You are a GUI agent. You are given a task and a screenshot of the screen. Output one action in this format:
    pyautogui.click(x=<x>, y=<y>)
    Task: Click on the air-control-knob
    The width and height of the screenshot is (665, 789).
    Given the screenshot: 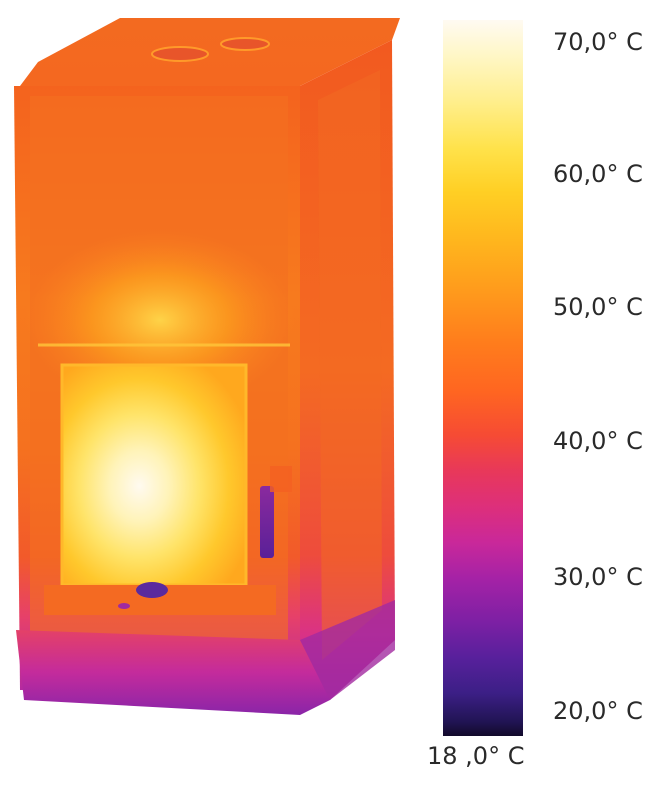 What is the action you would take?
    pyautogui.click(x=152, y=590)
    